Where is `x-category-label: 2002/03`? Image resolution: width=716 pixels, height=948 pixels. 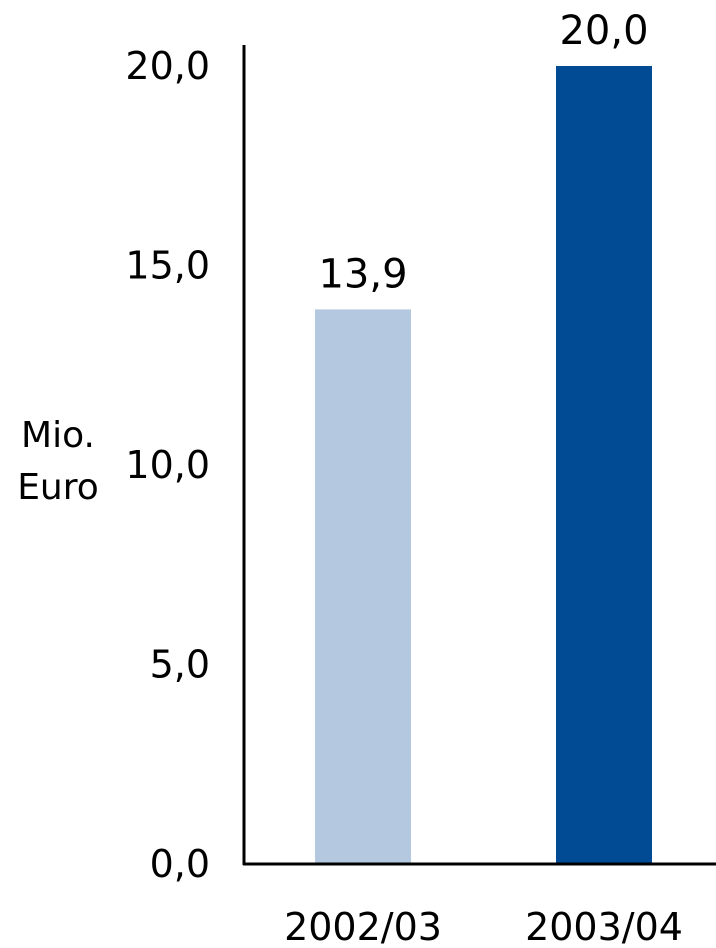 x-category-label: 2002/03 is located at coordinates (363, 926).